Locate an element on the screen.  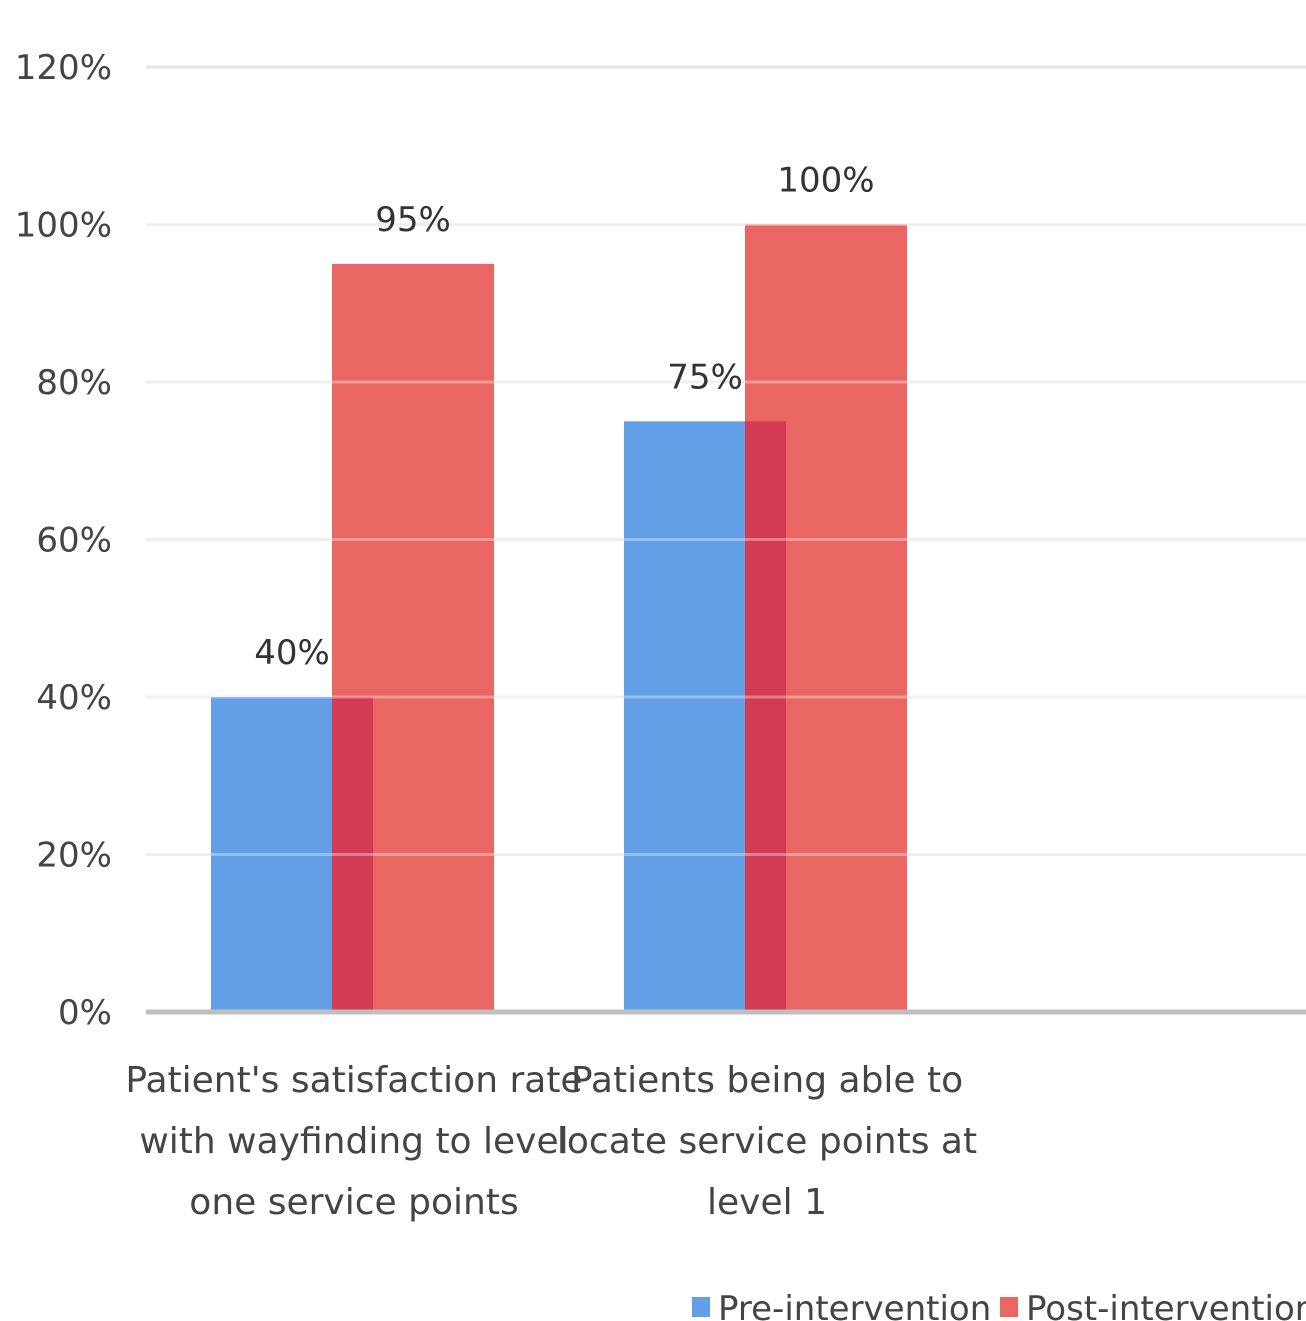
legend: Pre-intervention Post-intervention is located at coordinates (999, 1305).